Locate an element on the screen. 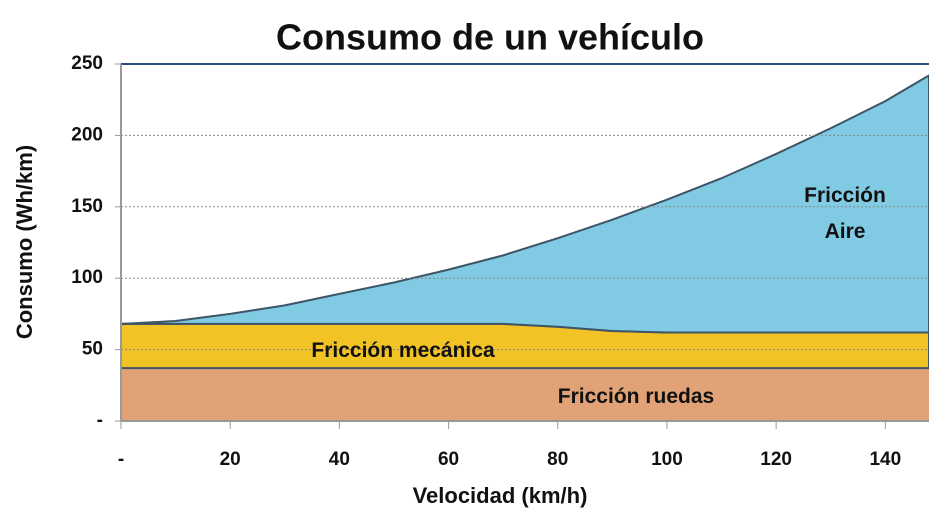 Image resolution: width=929 pixels, height=516 pixels. x-tick-label: 20 is located at coordinates (230, 459).